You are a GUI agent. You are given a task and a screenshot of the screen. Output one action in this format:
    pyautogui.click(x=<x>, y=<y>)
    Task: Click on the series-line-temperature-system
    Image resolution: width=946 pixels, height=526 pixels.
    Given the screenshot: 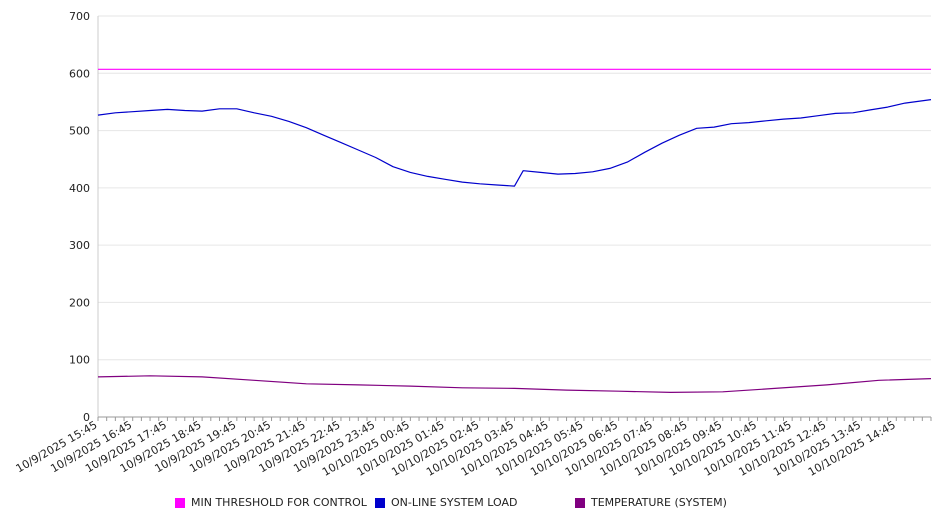 What is the action you would take?
    pyautogui.click(x=514, y=384)
    